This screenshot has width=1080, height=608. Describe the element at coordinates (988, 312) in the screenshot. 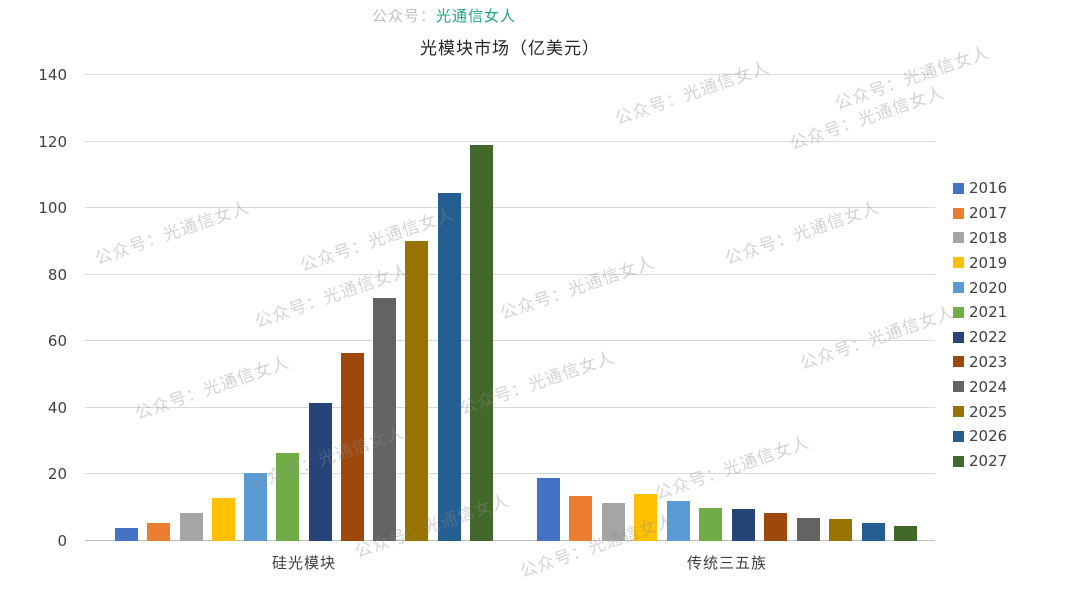

I see `legend-label: 2021` at that location.